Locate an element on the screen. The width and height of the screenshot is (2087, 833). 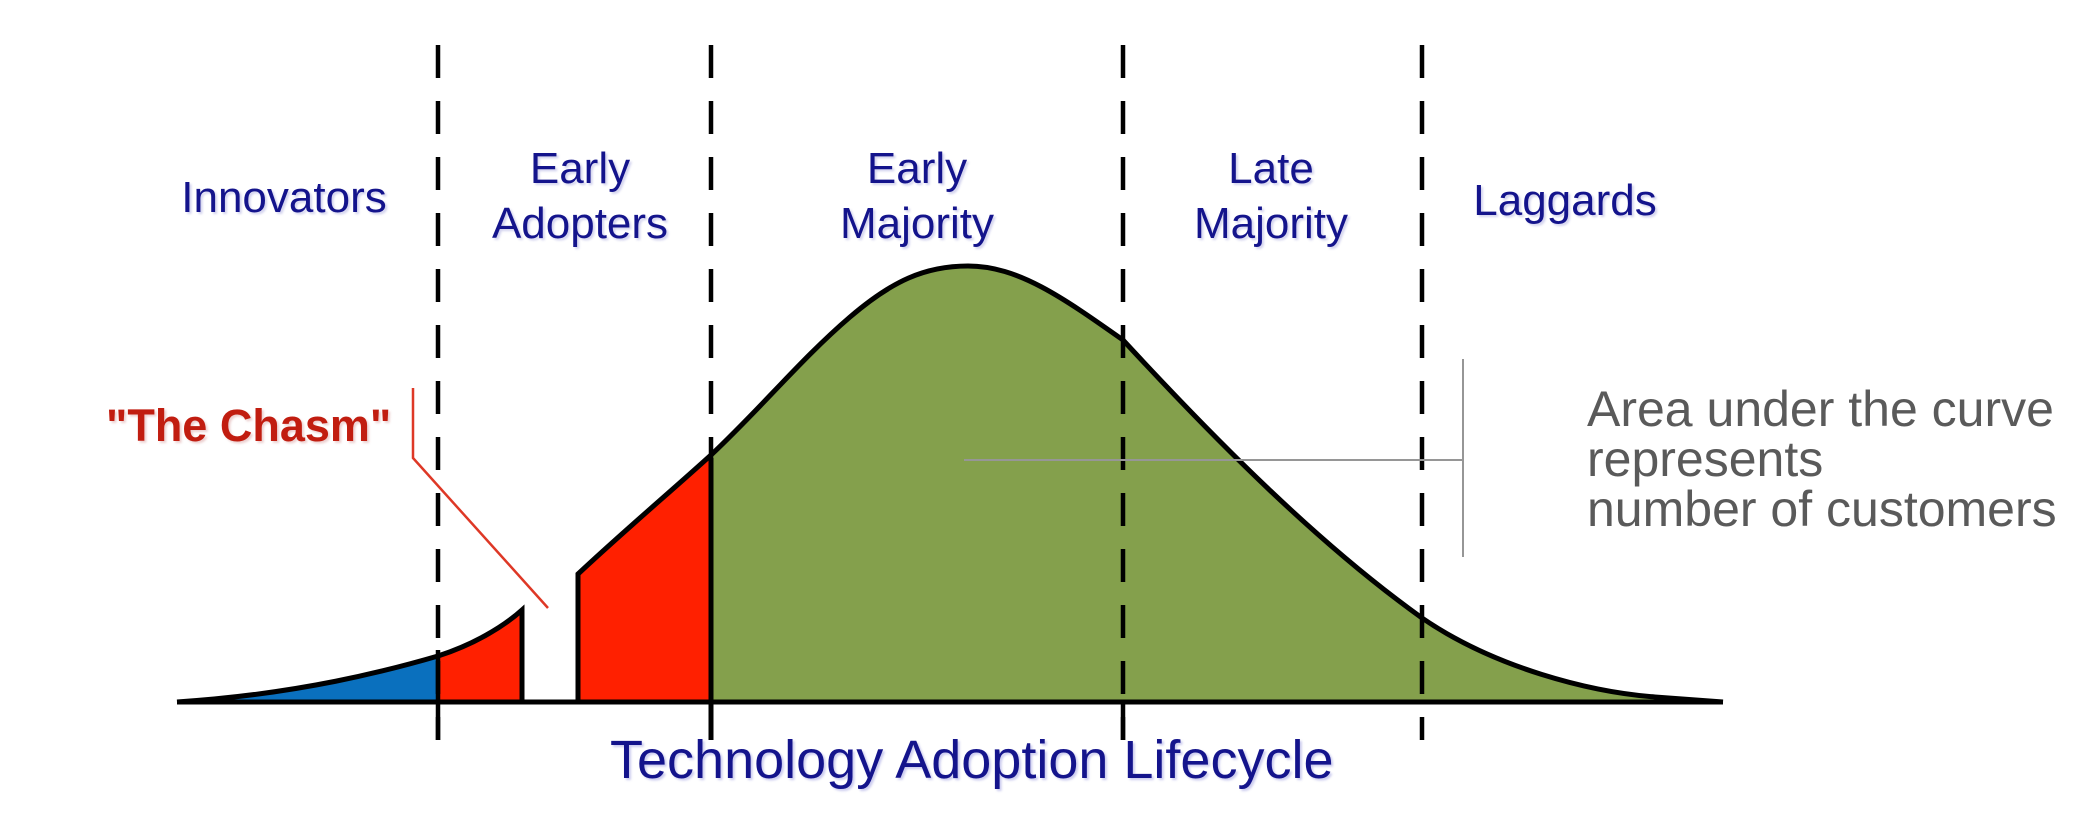
segment-label-line: Innovators is located at coordinates (284, 197).